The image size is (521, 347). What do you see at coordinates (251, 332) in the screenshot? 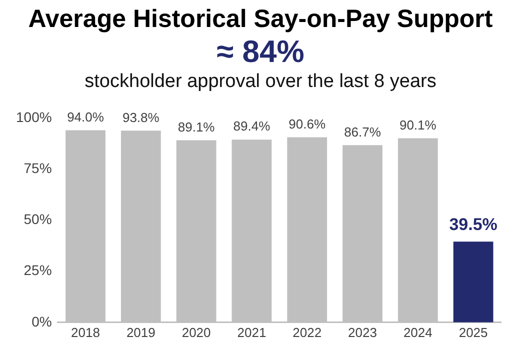
I see `x-tick-label: 2021` at bounding box center [251, 332].